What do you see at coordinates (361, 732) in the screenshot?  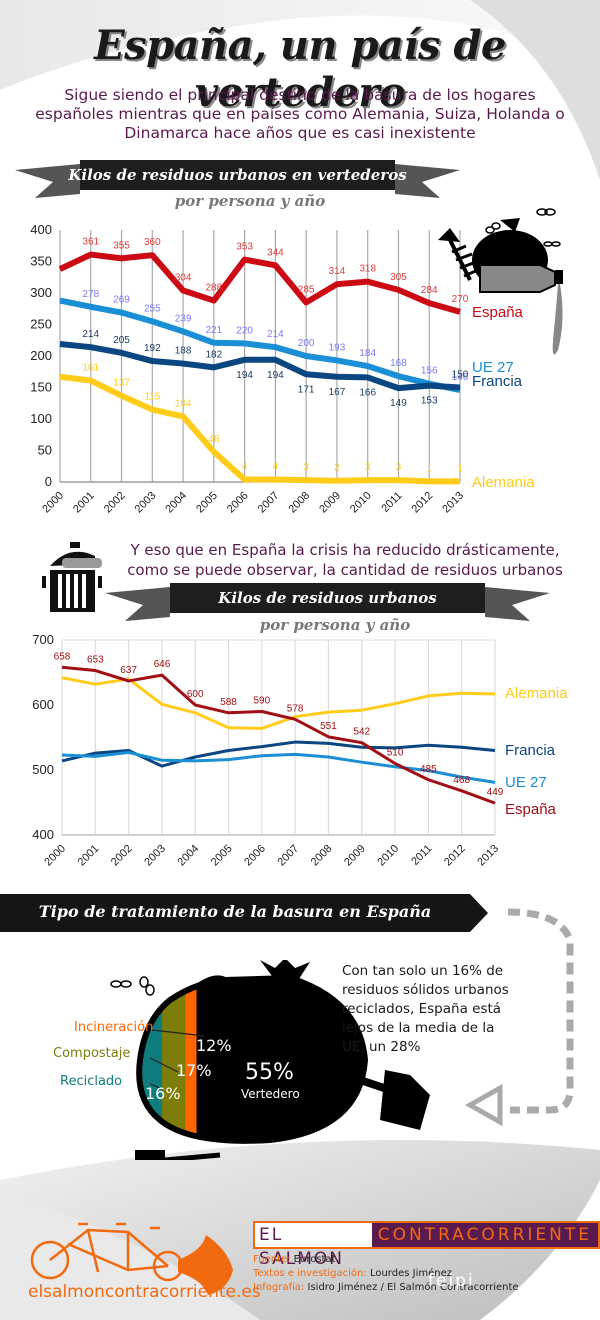 I see `data-label: 542` at bounding box center [361, 732].